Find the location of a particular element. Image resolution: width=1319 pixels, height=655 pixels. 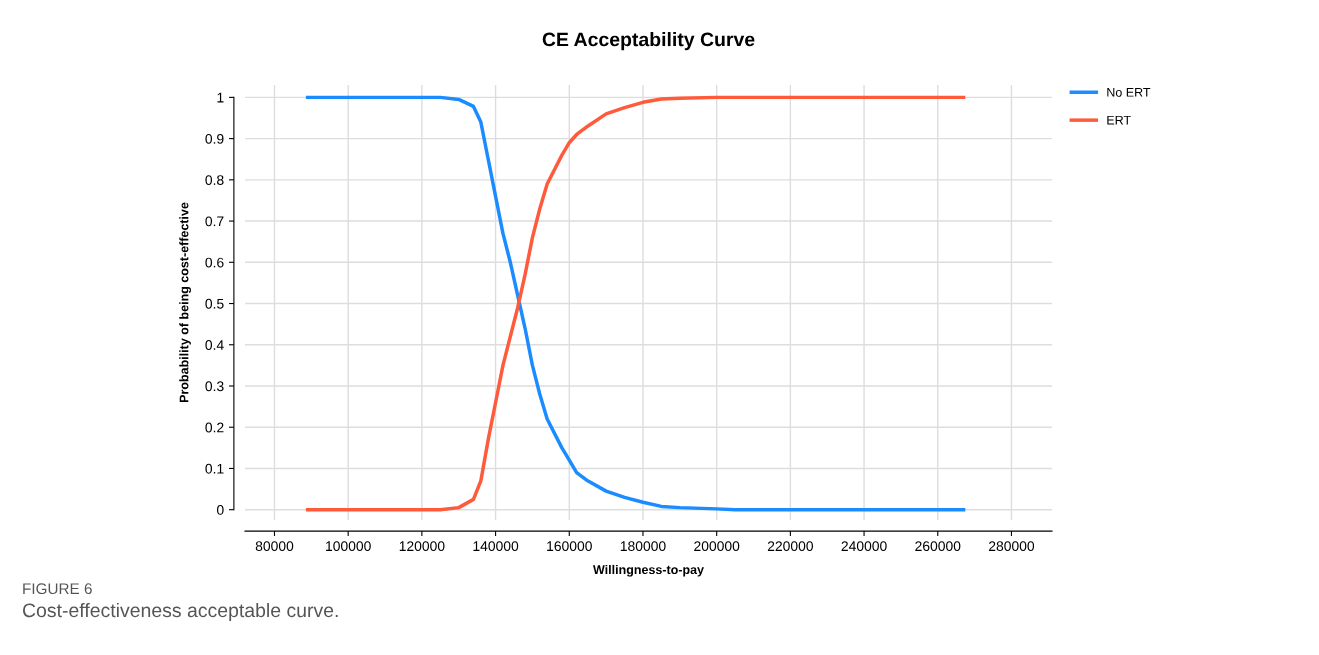

x-tick-label: 120000 is located at coordinates (422, 546).